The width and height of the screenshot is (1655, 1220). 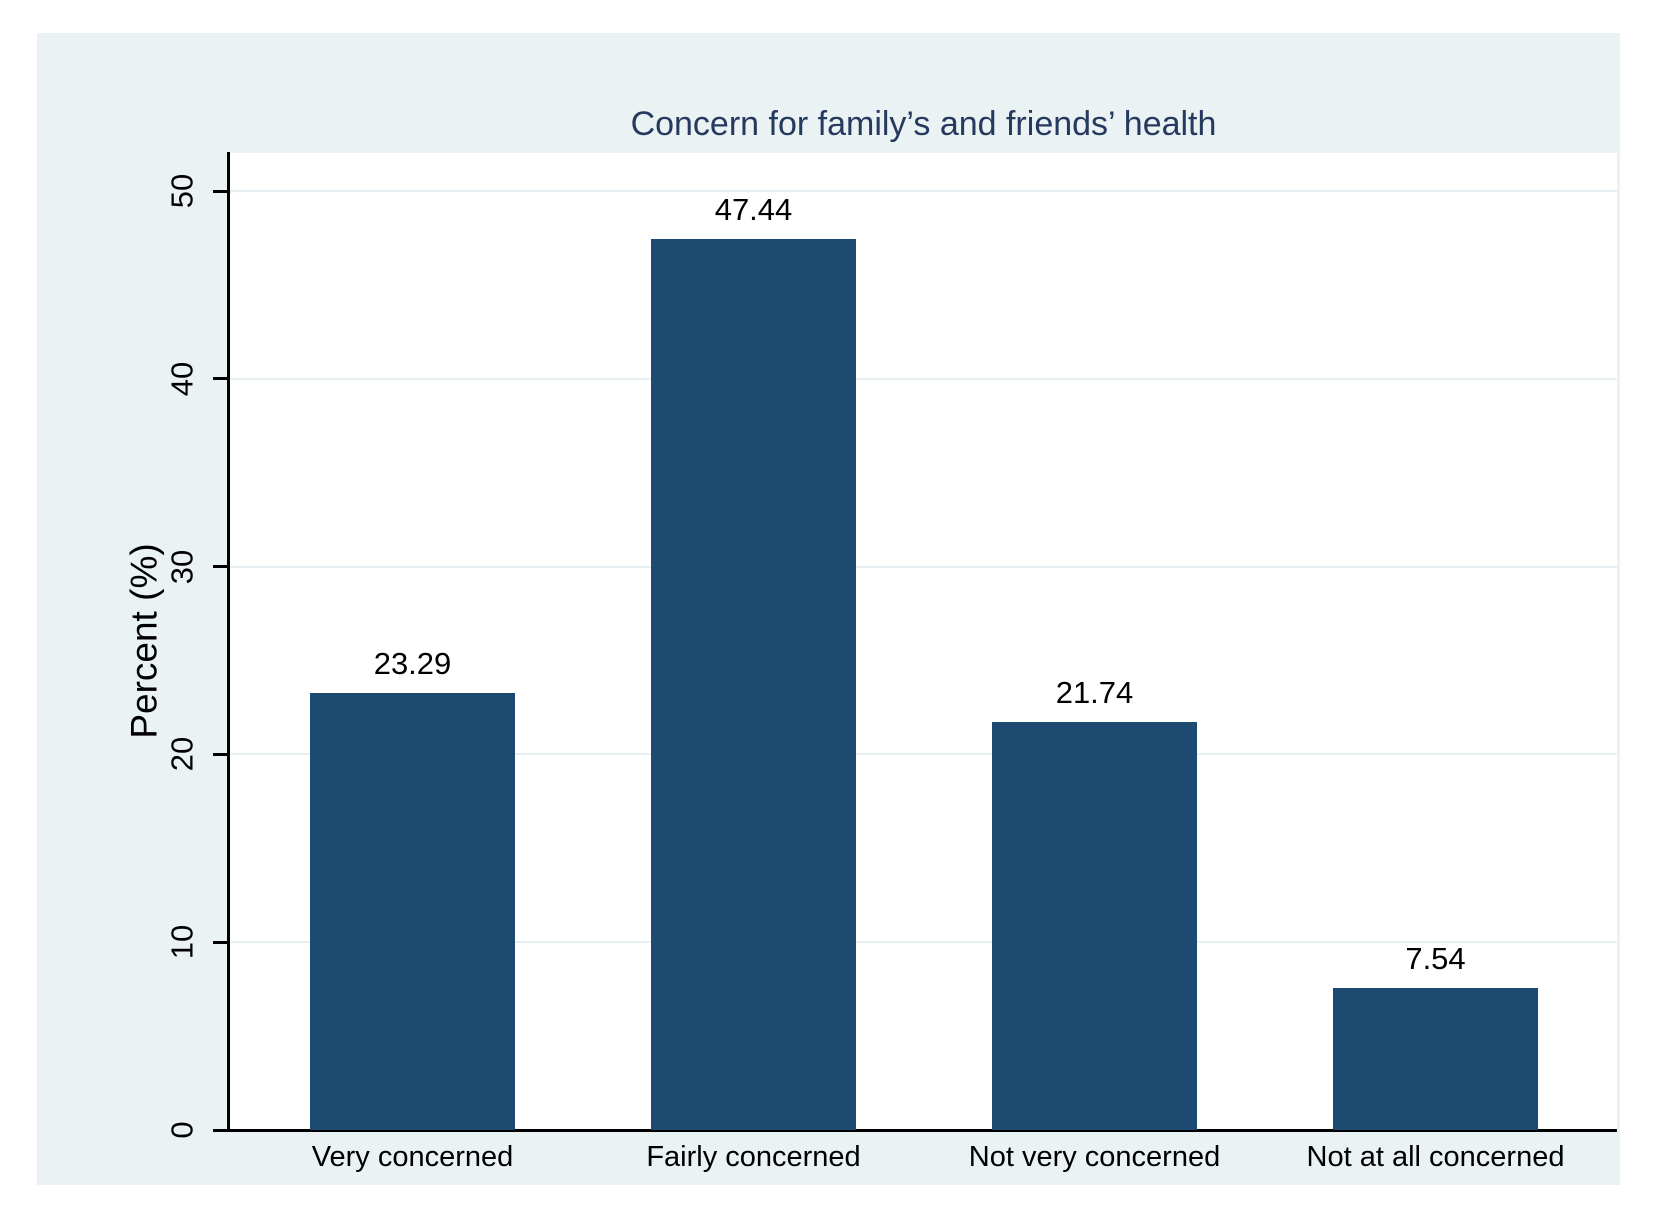 What do you see at coordinates (182, 1130) in the screenshot?
I see `y-tick-label: 0` at bounding box center [182, 1130].